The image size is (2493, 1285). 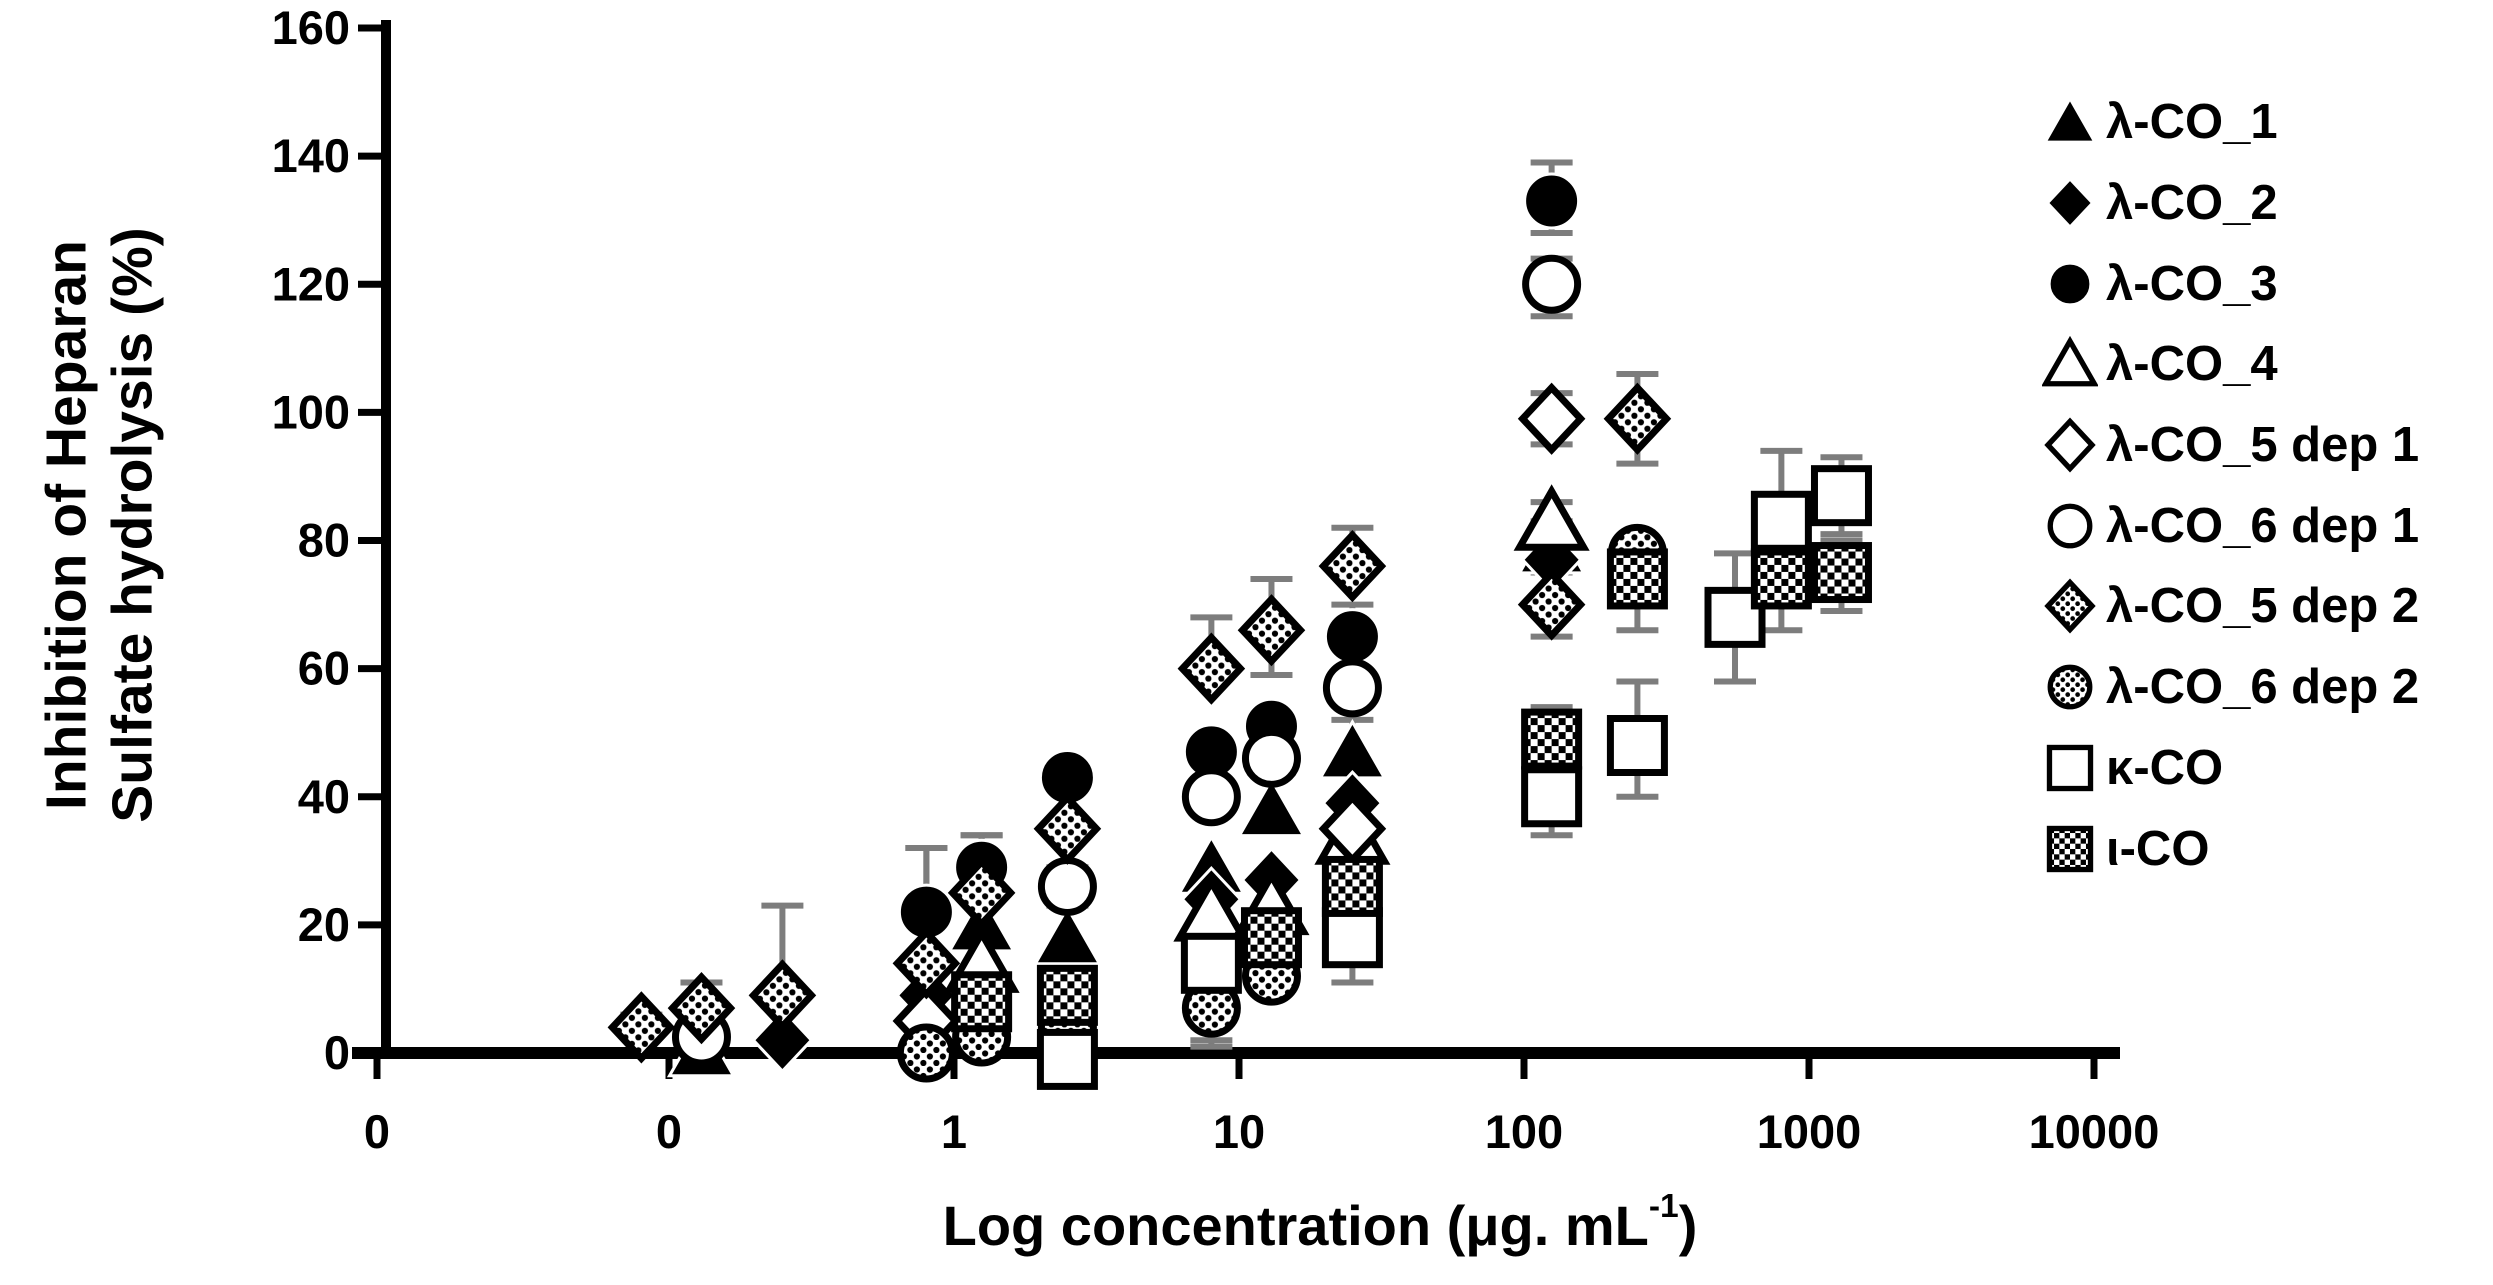 What do you see at coordinates (1524, 1131) in the screenshot?
I see `x-tick-label: 100` at bounding box center [1524, 1131].